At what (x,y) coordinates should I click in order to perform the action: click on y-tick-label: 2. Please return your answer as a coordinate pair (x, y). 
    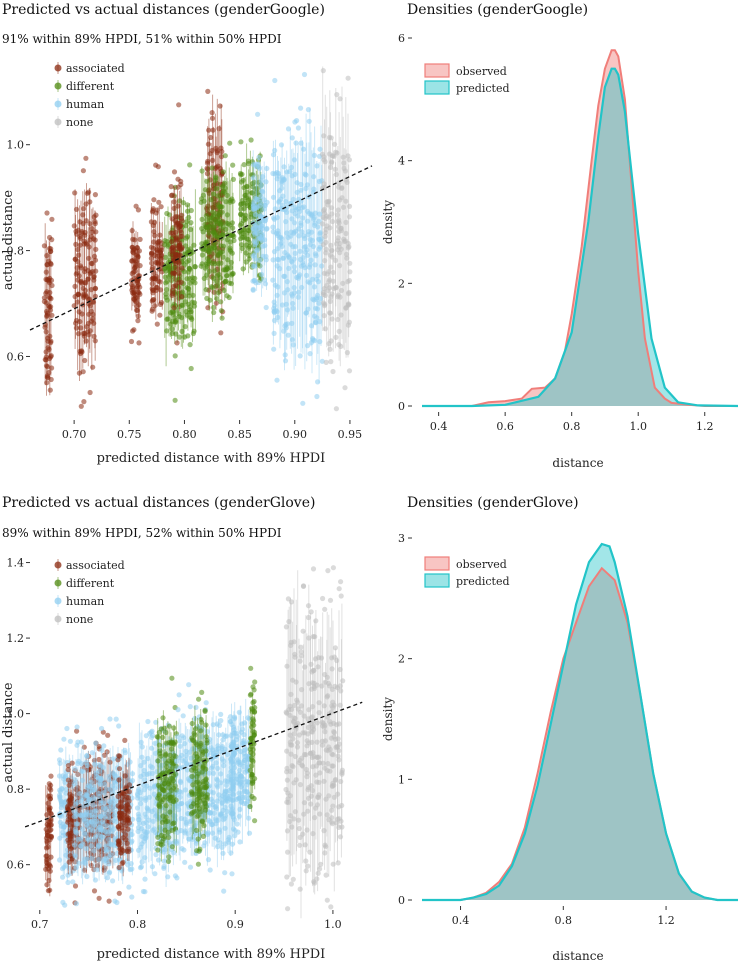
    Looking at the image, I should click on (401, 283).